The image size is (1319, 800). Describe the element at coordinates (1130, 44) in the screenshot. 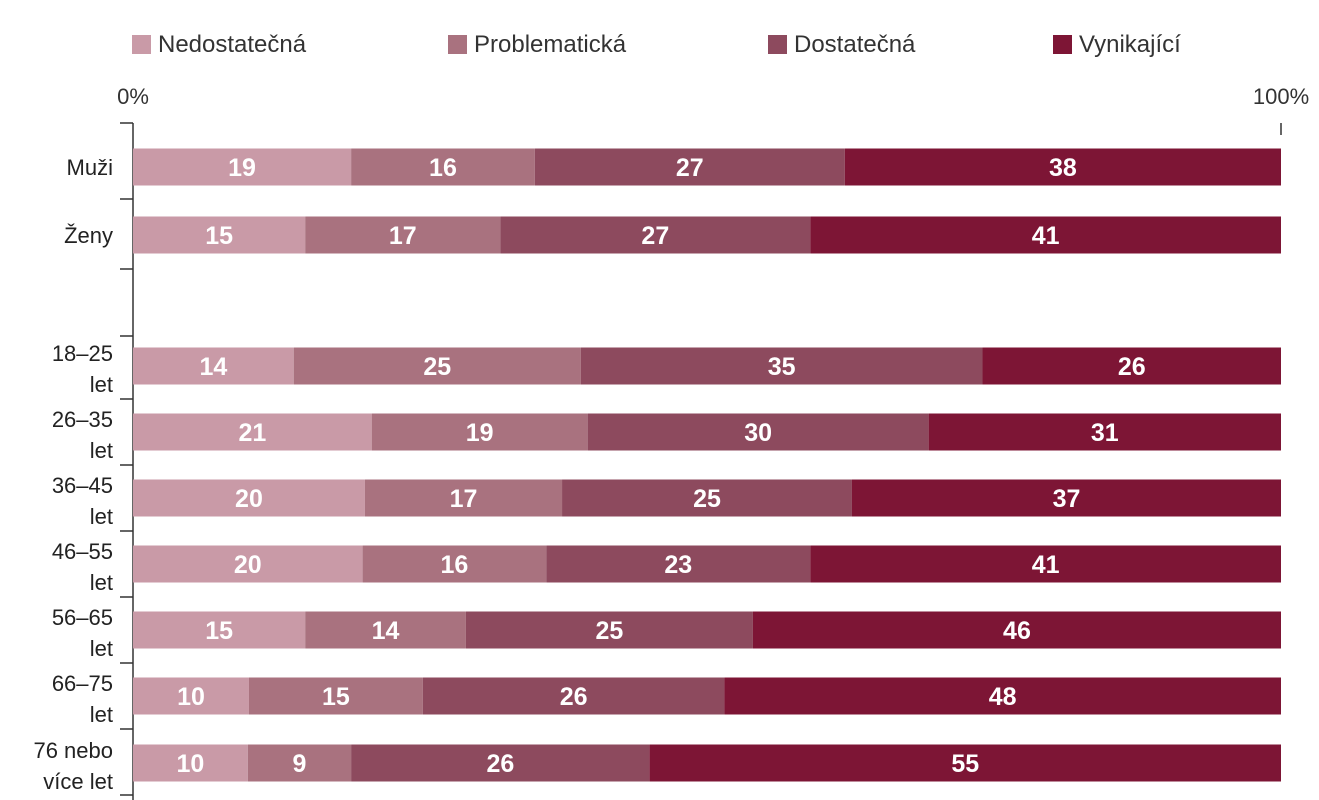

I see `legend-label-4: Vynikající` at that location.